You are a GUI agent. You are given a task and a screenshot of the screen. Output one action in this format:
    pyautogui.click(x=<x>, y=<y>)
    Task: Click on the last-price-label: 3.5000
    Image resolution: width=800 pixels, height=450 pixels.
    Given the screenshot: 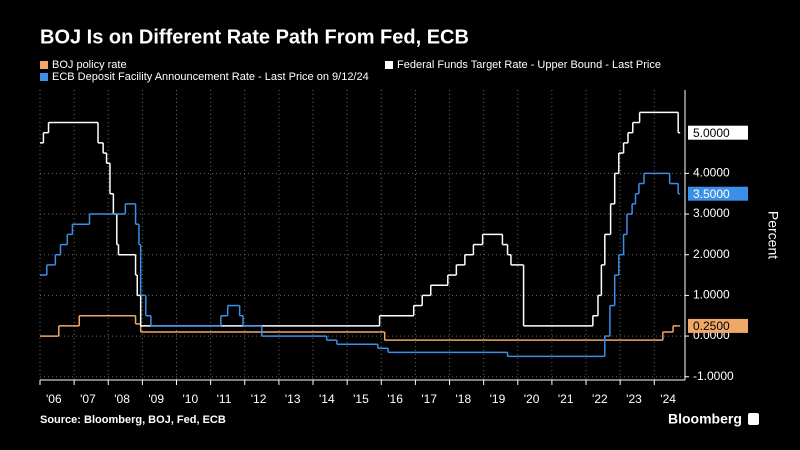 What is the action you would take?
    pyautogui.click(x=711, y=194)
    